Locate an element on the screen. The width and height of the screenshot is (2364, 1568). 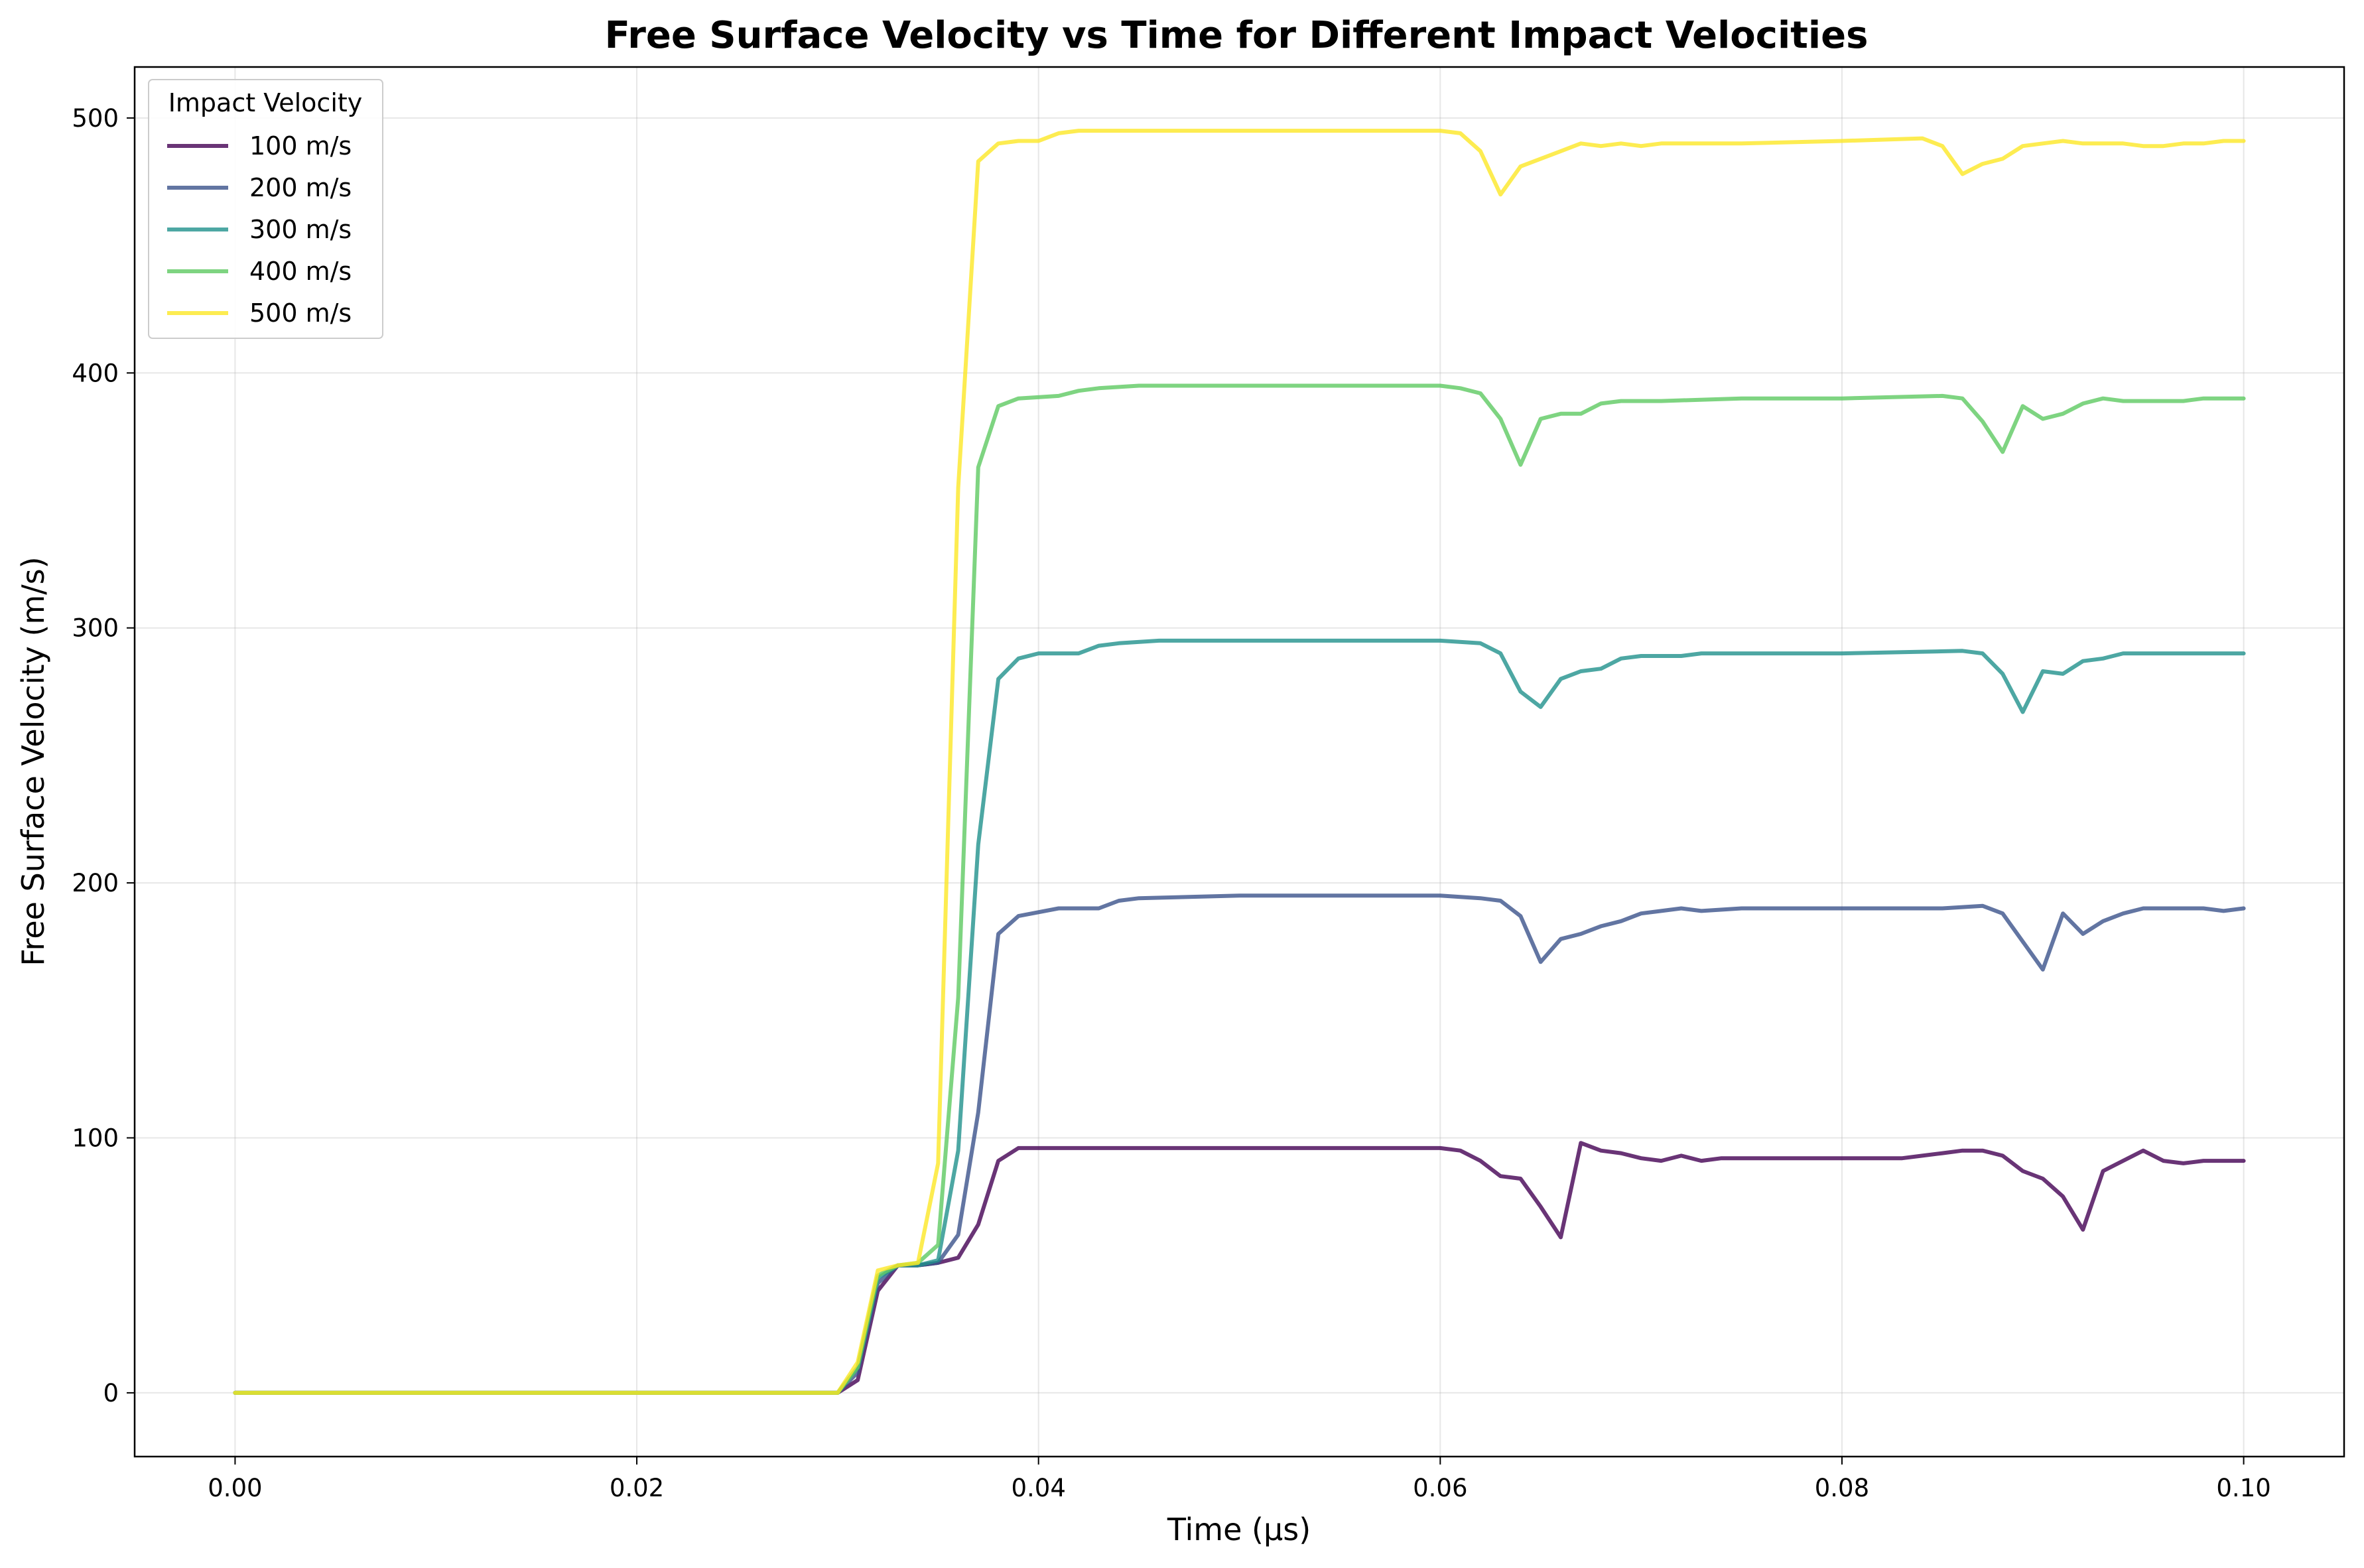
x-tick-label: 0.06 is located at coordinates (1440, 1488).